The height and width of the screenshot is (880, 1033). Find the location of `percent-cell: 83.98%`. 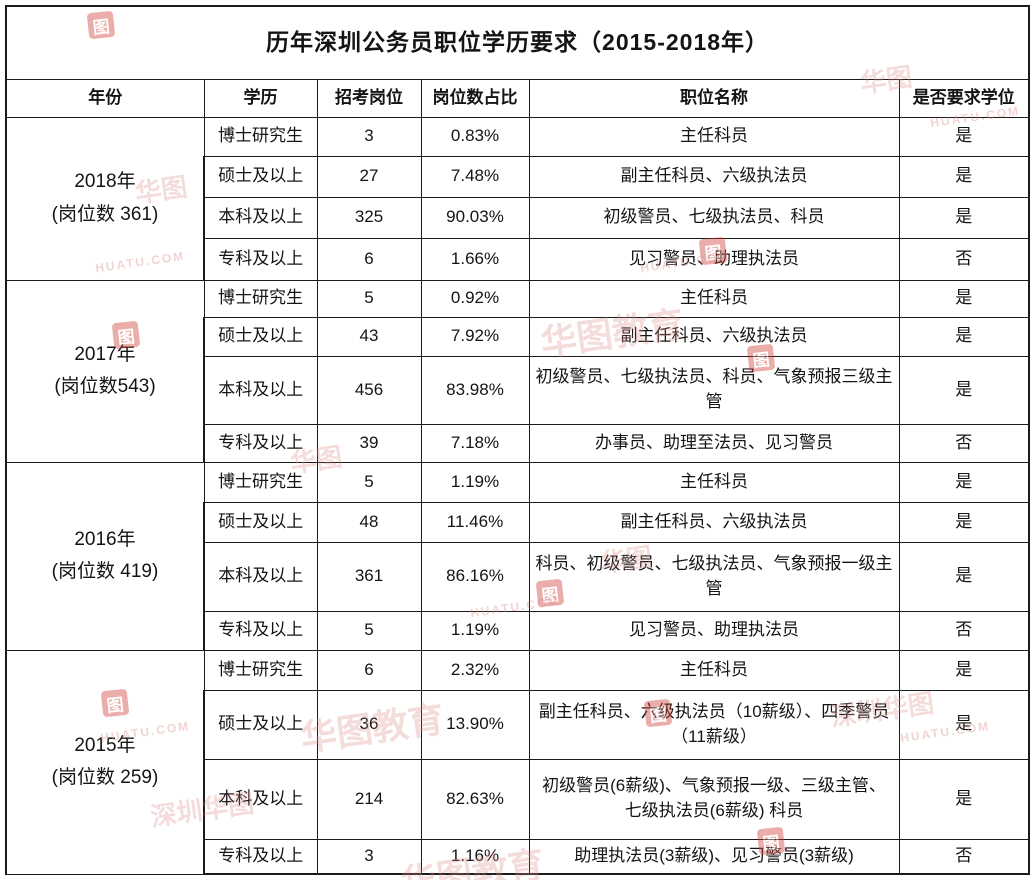

percent-cell: 83.98% is located at coordinates (475, 390).